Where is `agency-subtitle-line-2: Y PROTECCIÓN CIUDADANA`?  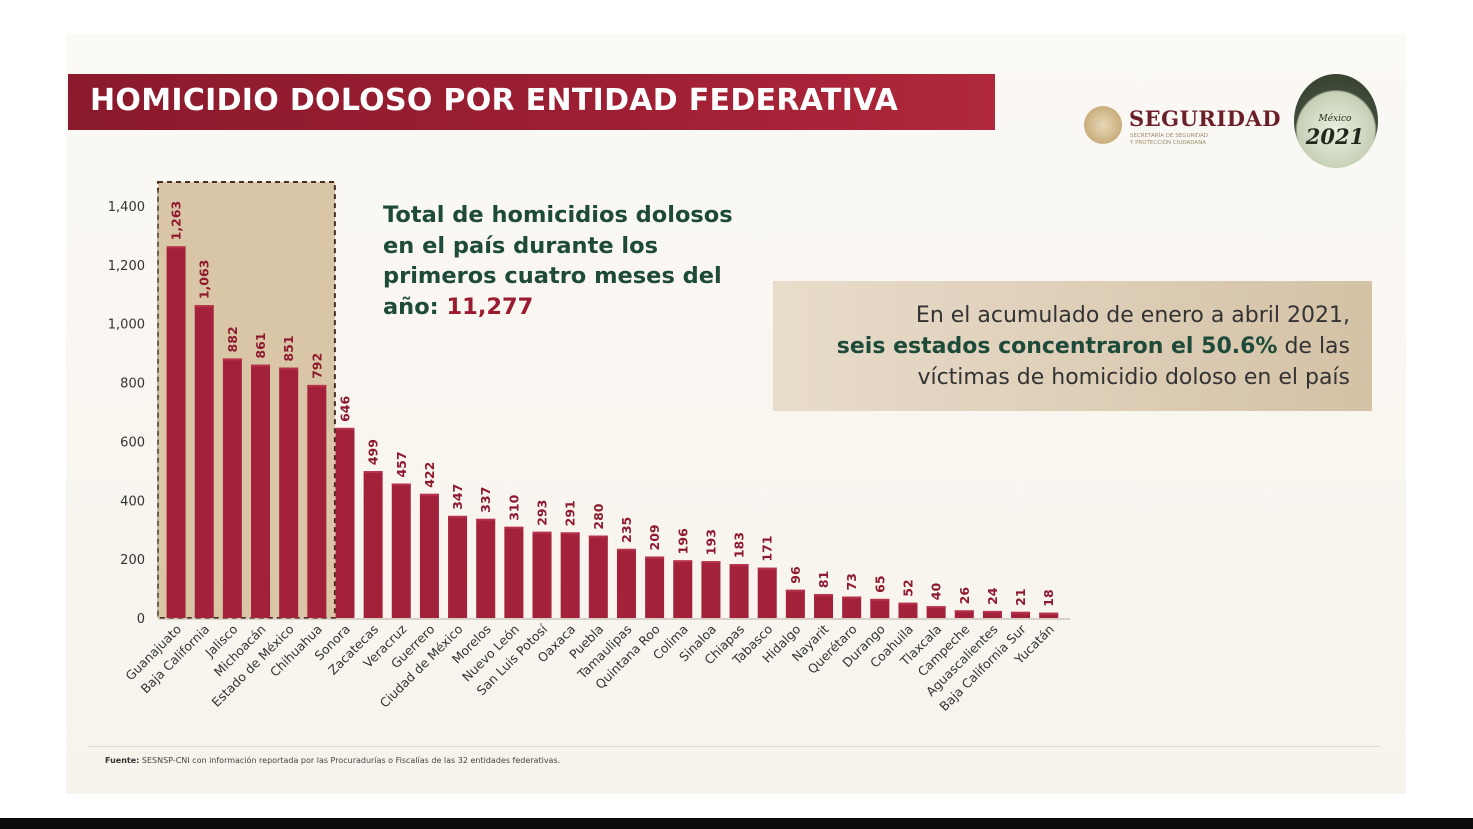
agency-subtitle-line-2: Y PROTECCIÓN CIUDADANA is located at coordinates (1168, 143).